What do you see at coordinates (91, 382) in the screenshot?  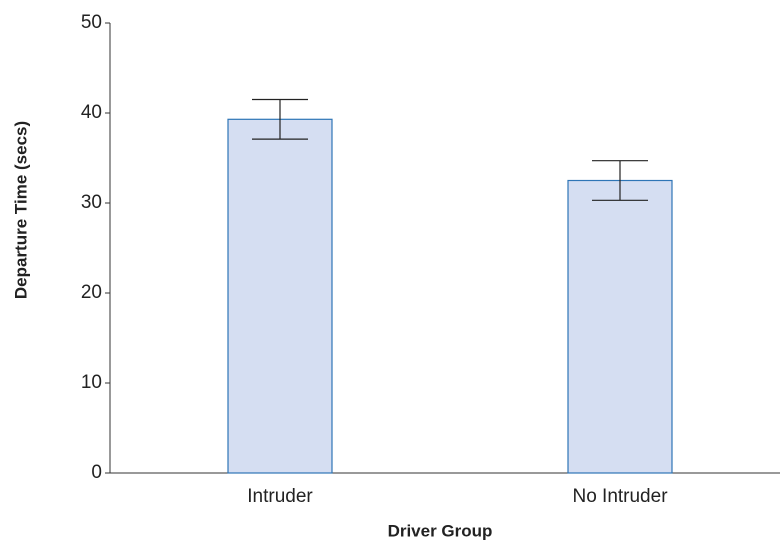 I see `y-tick-label: 10` at bounding box center [91, 382].